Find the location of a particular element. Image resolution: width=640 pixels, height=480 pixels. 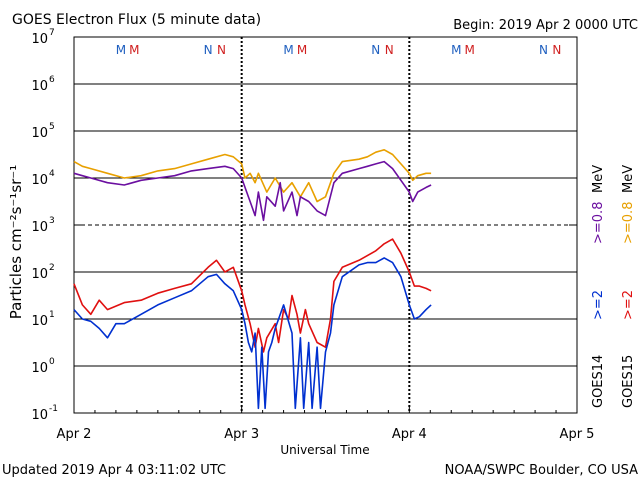

x-tick-label: Apr 2 is located at coordinates (74, 434).